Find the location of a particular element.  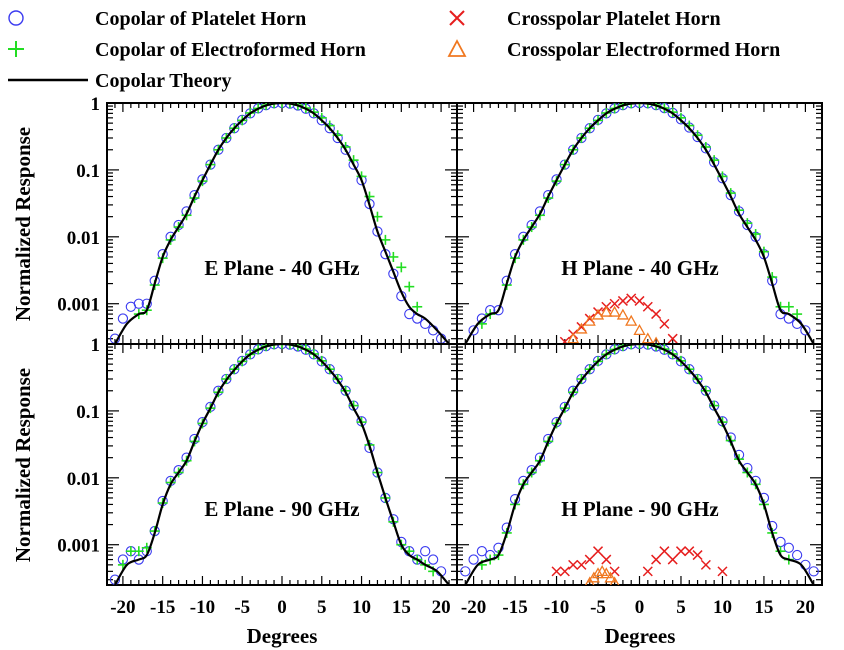

x-tick-label: -10 is located at coordinates (202, 607).